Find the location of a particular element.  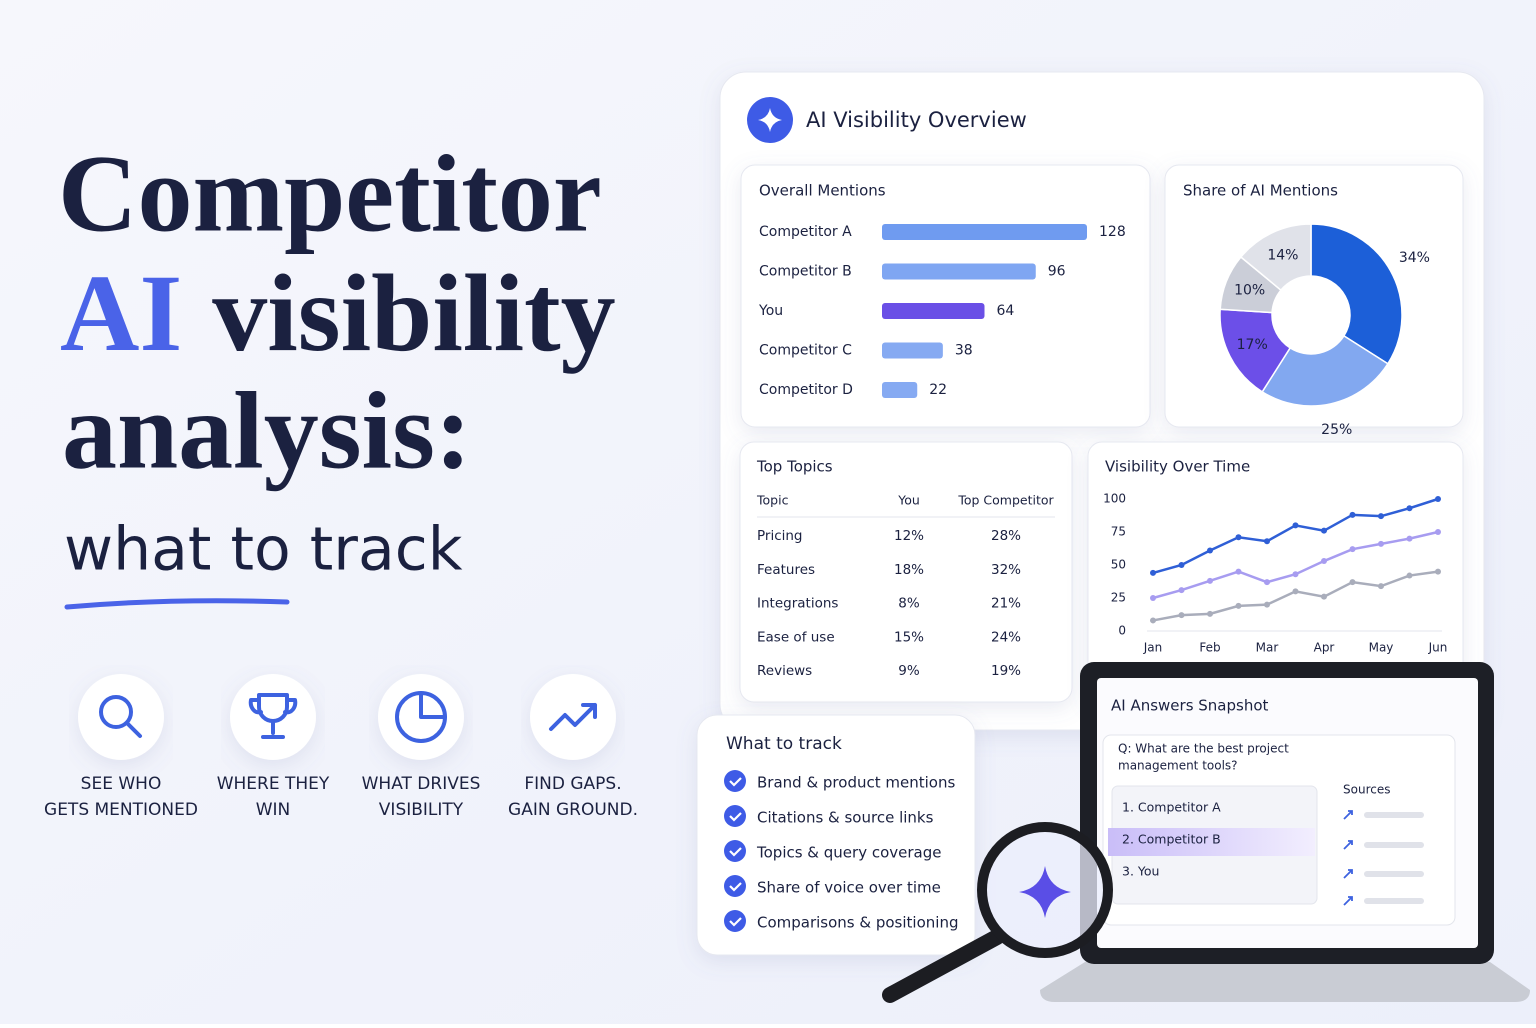

checklist-card is located at coordinates (836, 835).